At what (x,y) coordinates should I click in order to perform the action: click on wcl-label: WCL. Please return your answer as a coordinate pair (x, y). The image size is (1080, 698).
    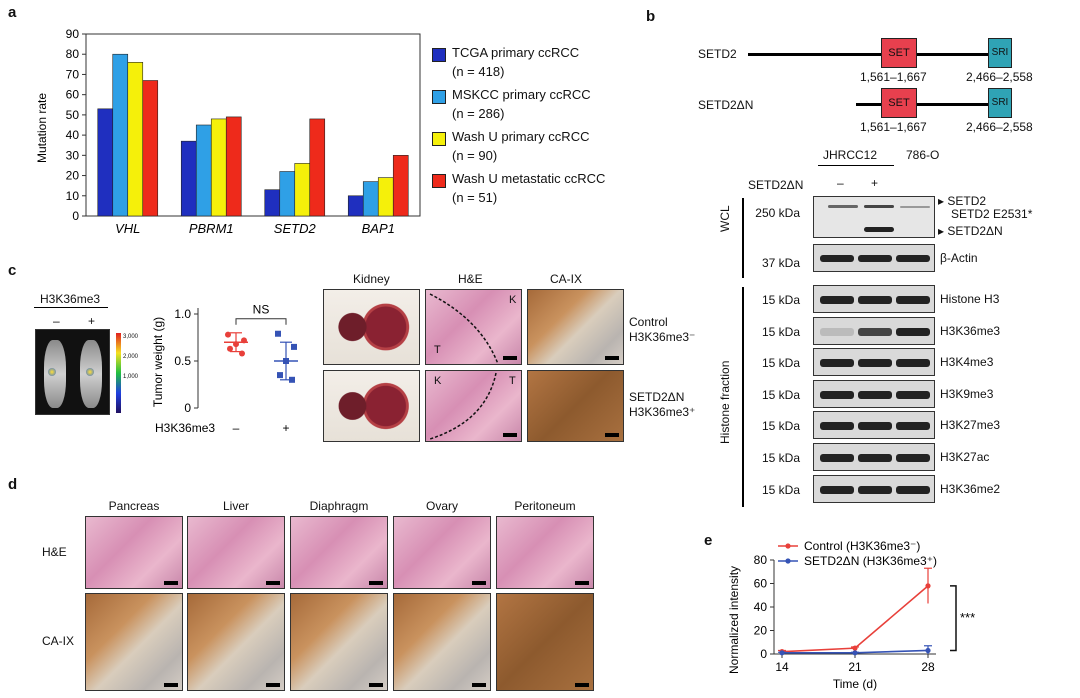
    Looking at the image, I should click on (725, 218).